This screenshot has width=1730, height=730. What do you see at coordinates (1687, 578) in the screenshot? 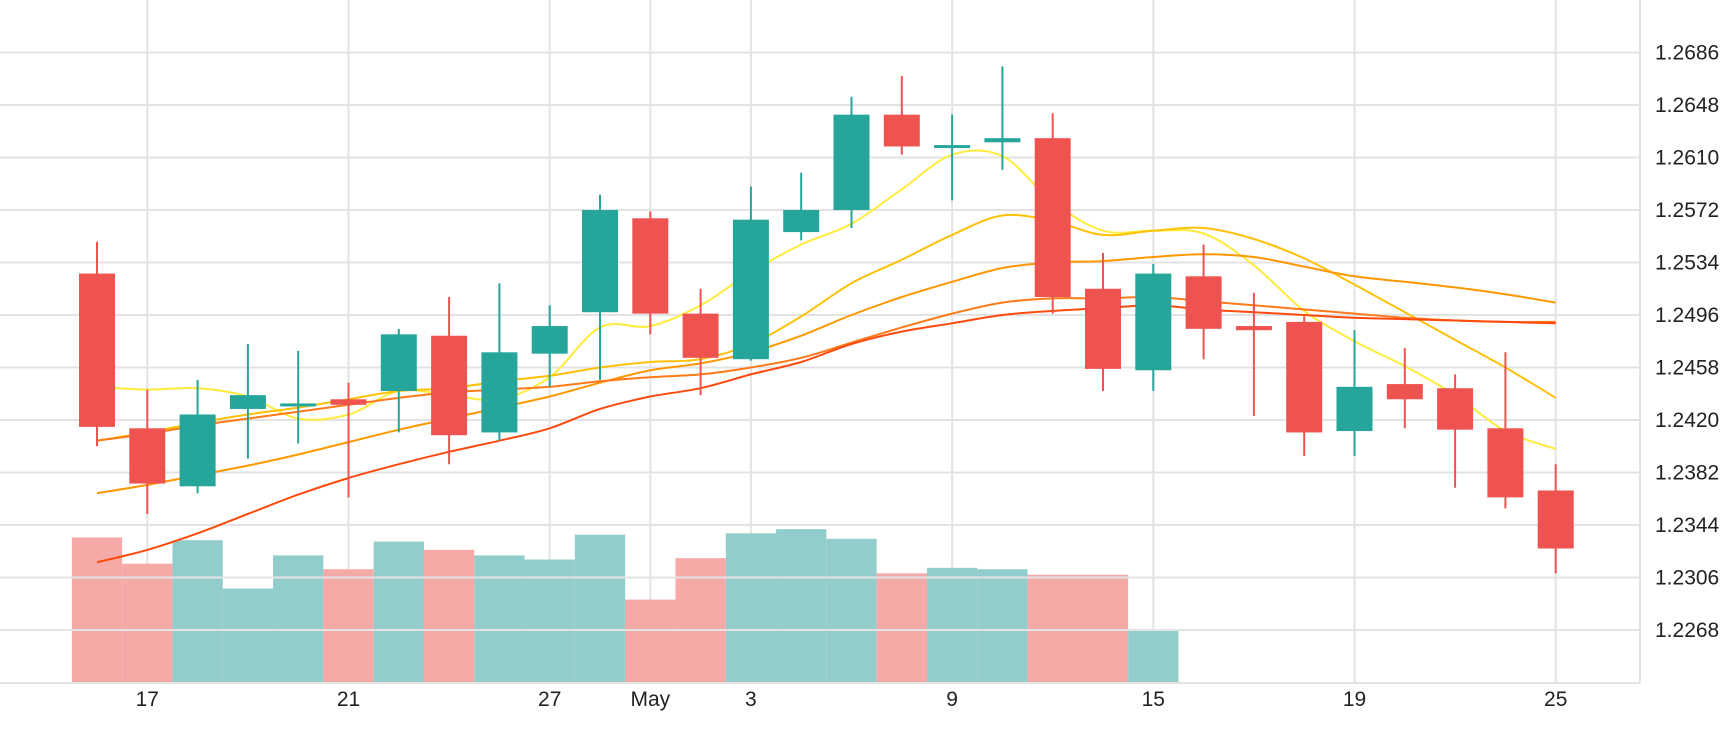
I see `y-tick-label: 1.2306` at bounding box center [1687, 578].